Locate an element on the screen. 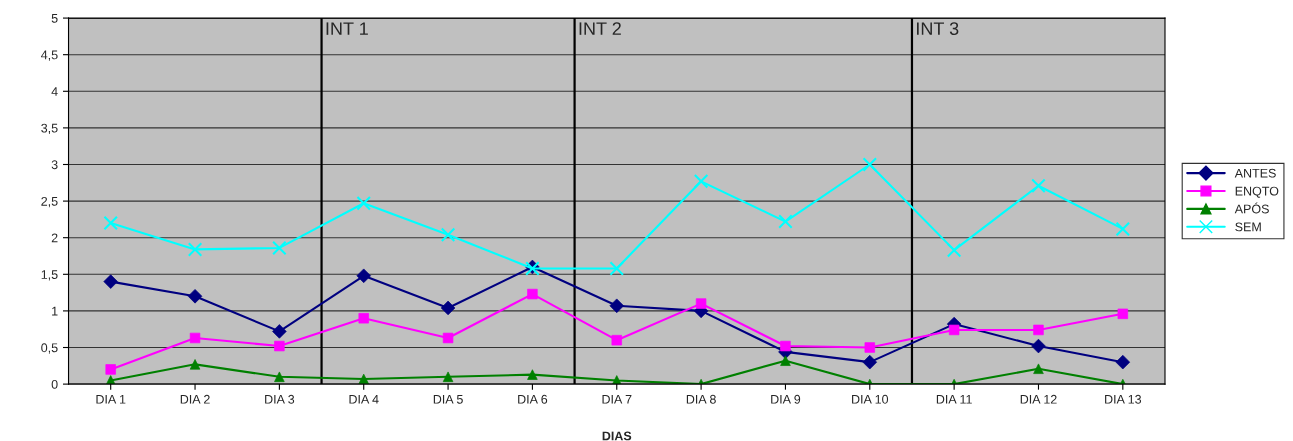  annotation: INT 2 is located at coordinates (600, 28).